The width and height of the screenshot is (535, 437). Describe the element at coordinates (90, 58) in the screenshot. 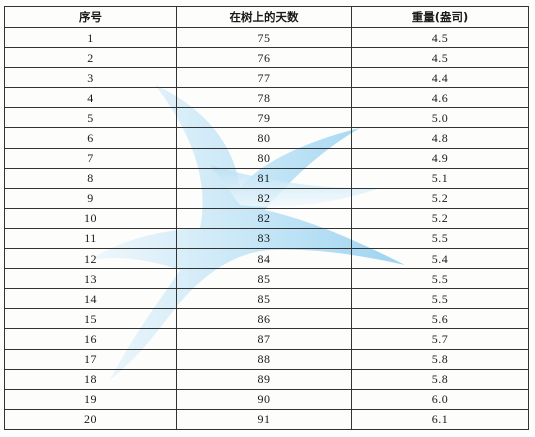

I see `cell-index: 2` at that location.